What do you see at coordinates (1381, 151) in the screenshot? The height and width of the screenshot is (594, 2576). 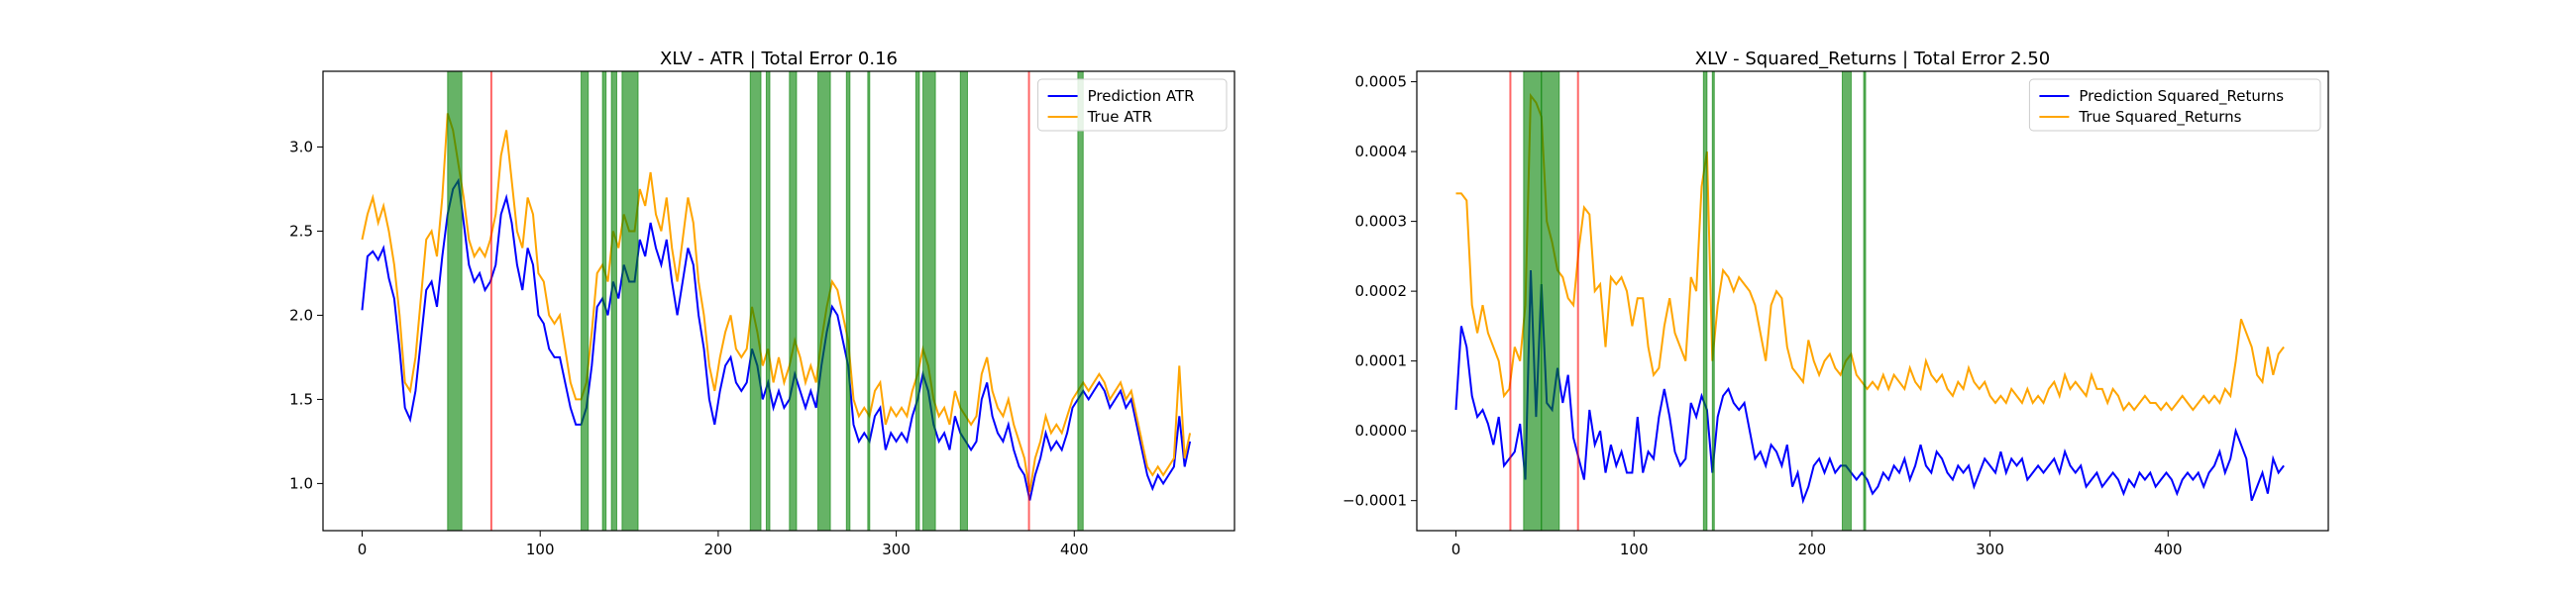 I see `y-tick-label: 0.0004` at bounding box center [1381, 151].